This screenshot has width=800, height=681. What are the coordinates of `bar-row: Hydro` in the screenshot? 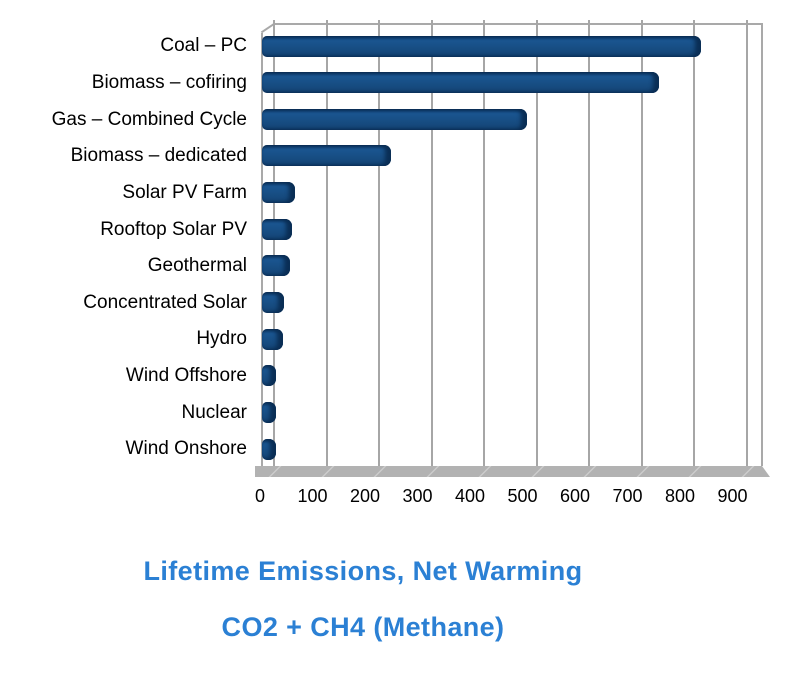 It's located at (381, 339).